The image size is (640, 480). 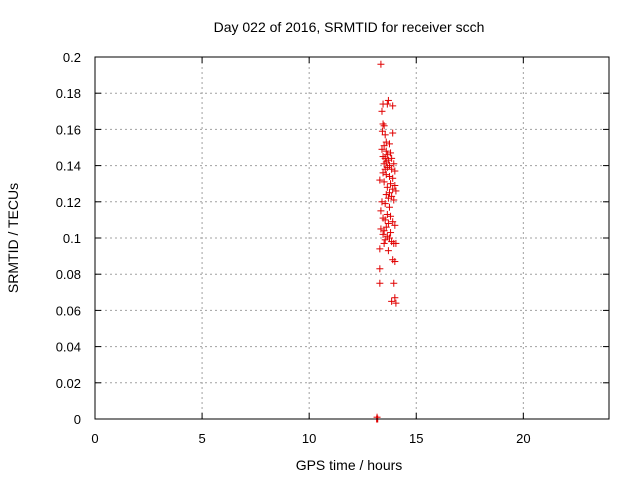 What do you see at coordinates (68, 202) in the screenshot?
I see `y-tick-label: 0.12` at bounding box center [68, 202].